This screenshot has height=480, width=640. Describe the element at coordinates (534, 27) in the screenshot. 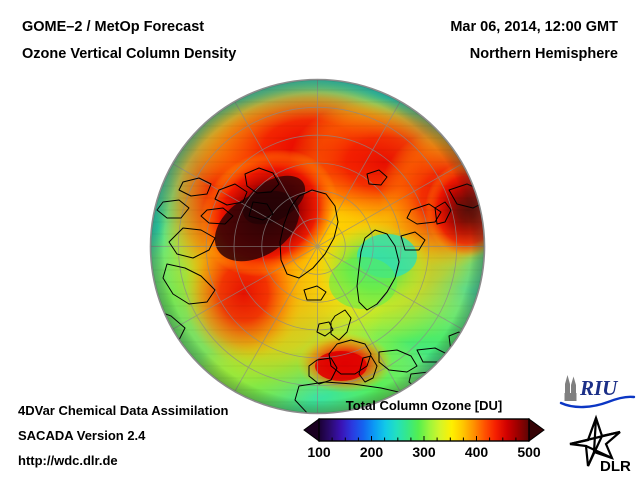

I see `valid-datetime: Mar 06, 2014, 12:00 GMT` at that location.